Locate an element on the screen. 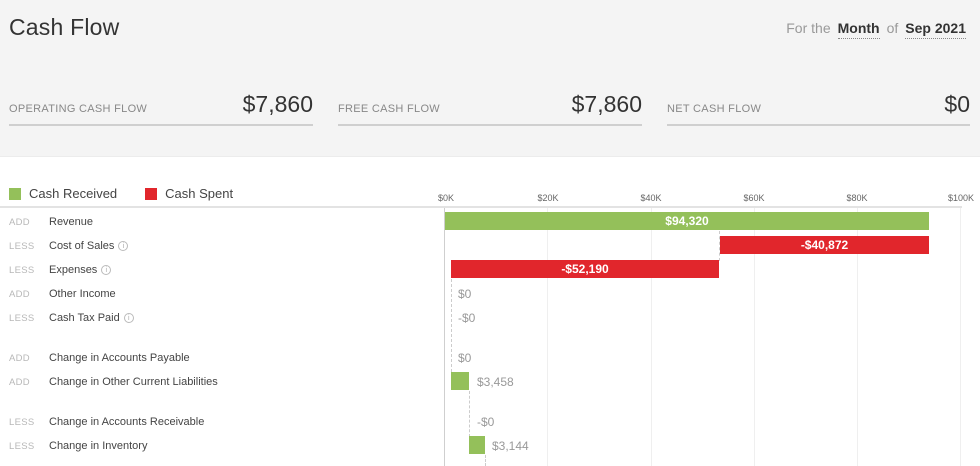 The image size is (980, 466). row-change-accounts-payable: ADD Change in Accounts Payable is located at coordinates (220, 358).